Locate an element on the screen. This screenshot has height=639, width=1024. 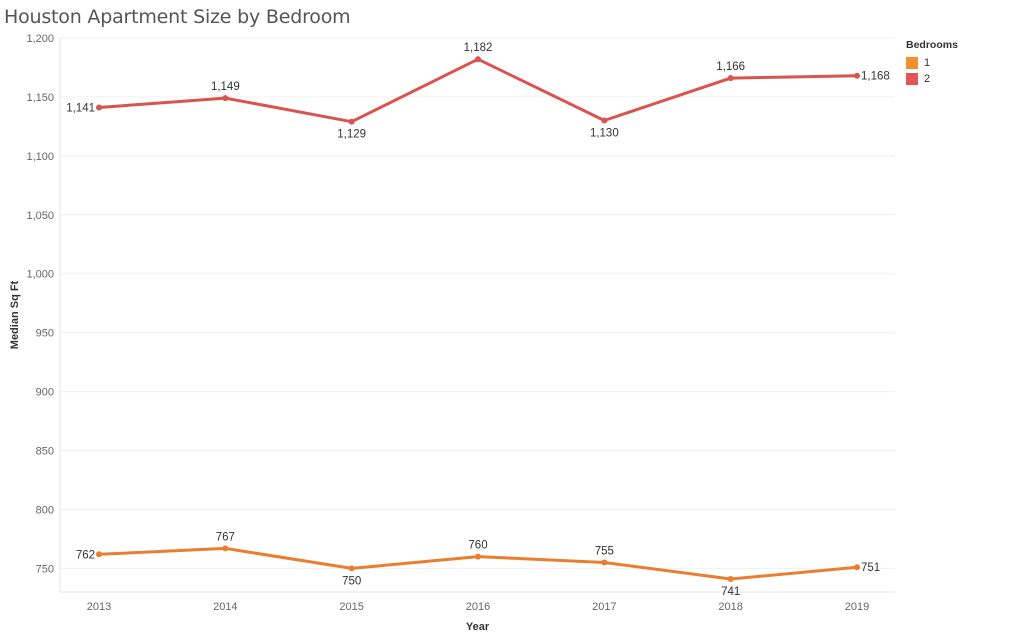
legend-label: 2 is located at coordinates (927, 79).